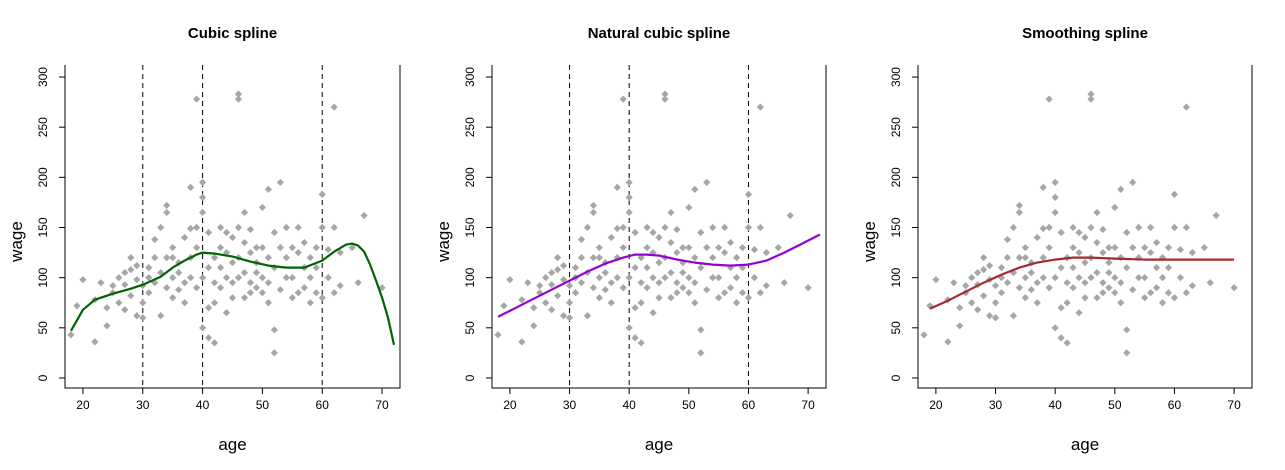  What do you see at coordinates (1085, 33) in the screenshot?
I see `chart-title: Smoothing spline` at bounding box center [1085, 33].